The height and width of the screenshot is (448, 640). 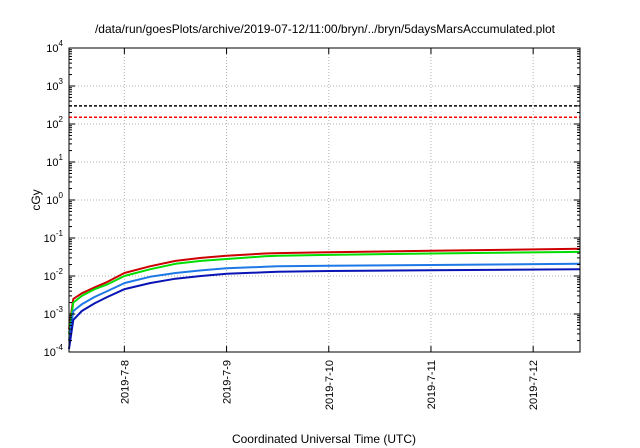 I want to click on y-tick-label: 10¹, so click(x=54, y=161).